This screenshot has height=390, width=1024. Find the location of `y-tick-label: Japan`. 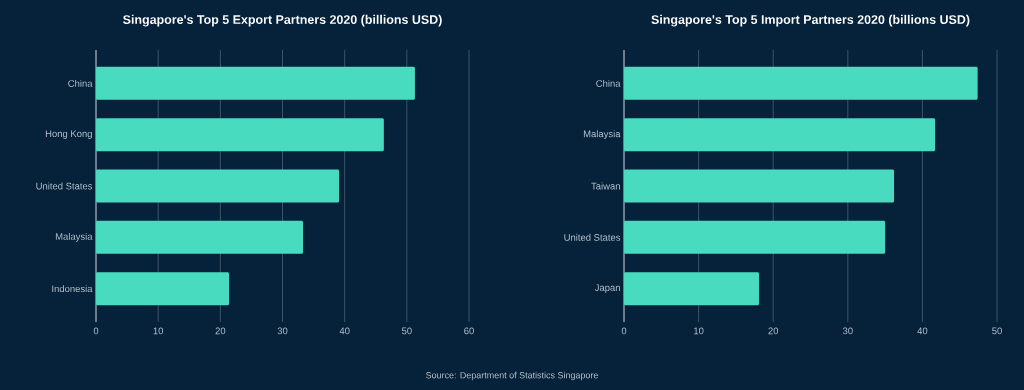

y-tick-label: Japan is located at coordinates (607, 288).